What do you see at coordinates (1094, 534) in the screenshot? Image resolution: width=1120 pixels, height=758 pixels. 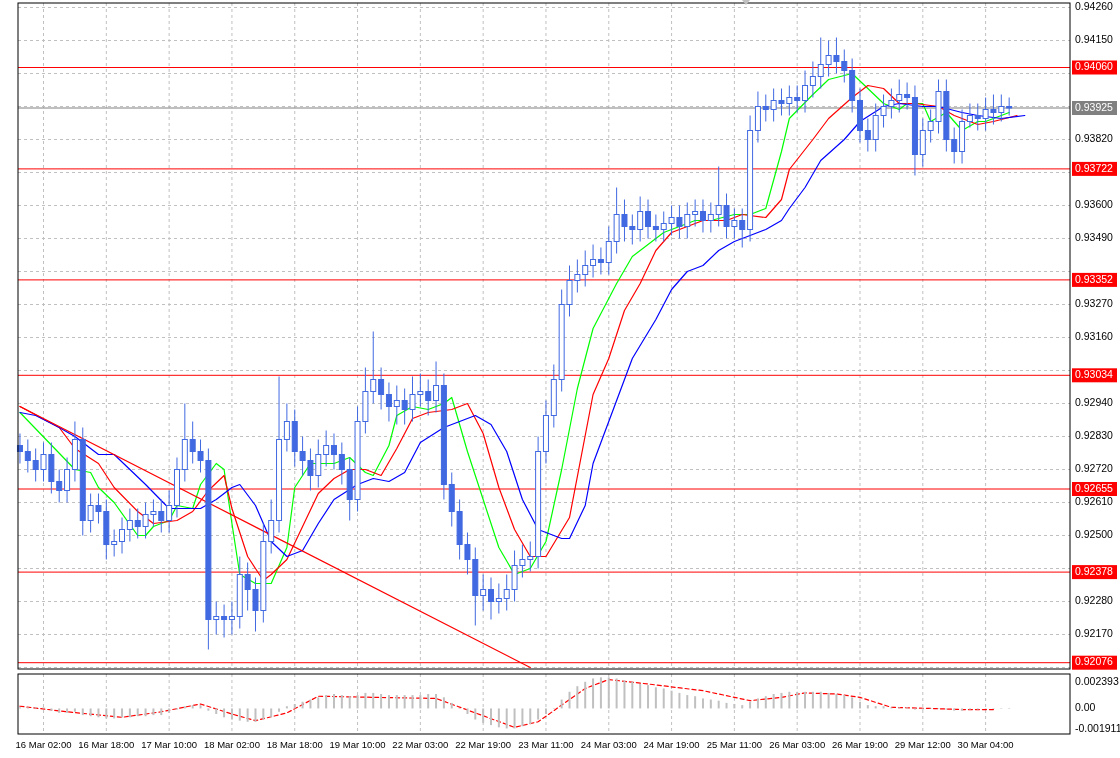 I see `y-tick-label: 0.92500` at bounding box center [1094, 534].